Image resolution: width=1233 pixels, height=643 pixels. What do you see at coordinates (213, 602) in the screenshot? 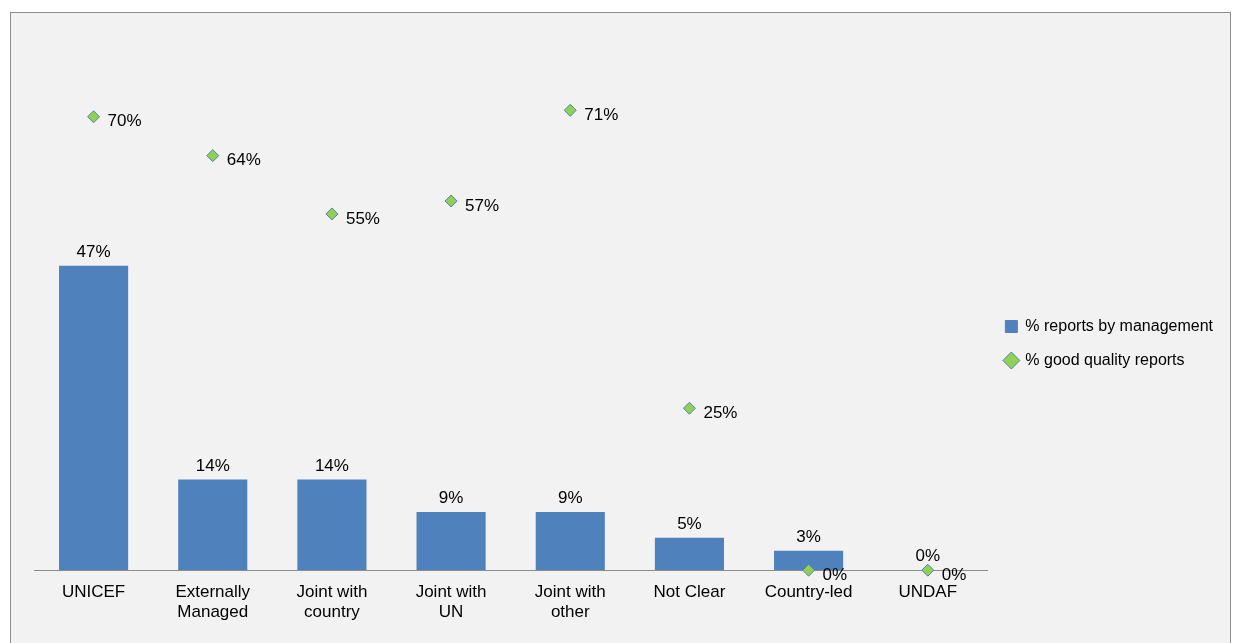
I see `x-tick-label: Externally Managed` at bounding box center [213, 602].